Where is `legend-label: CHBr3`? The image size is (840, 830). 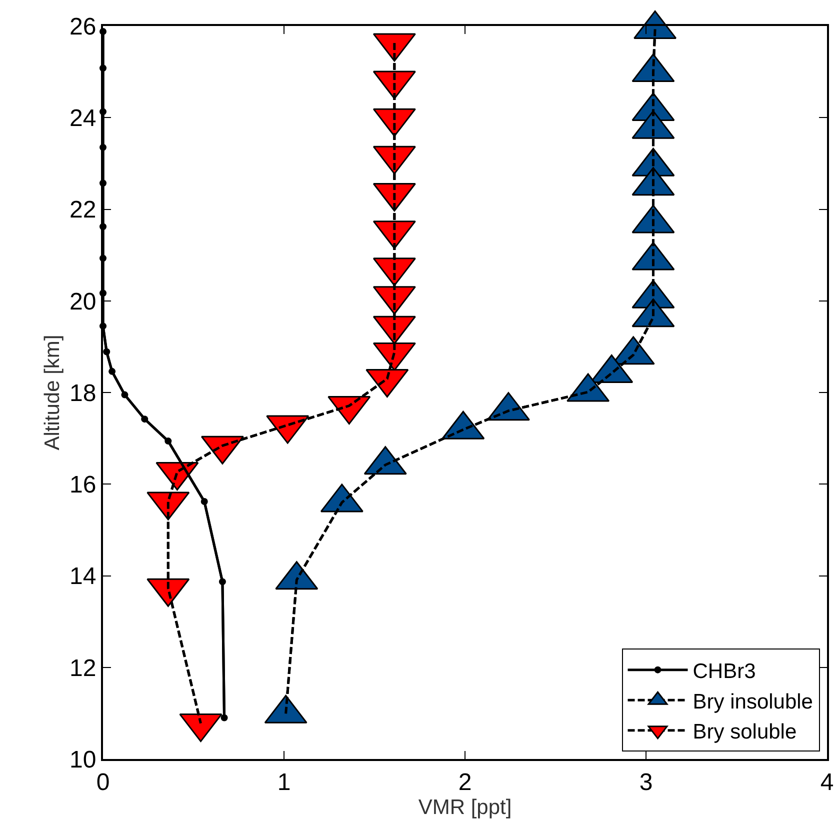
legend-label: CHBr3 is located at coordinates (724, 672).